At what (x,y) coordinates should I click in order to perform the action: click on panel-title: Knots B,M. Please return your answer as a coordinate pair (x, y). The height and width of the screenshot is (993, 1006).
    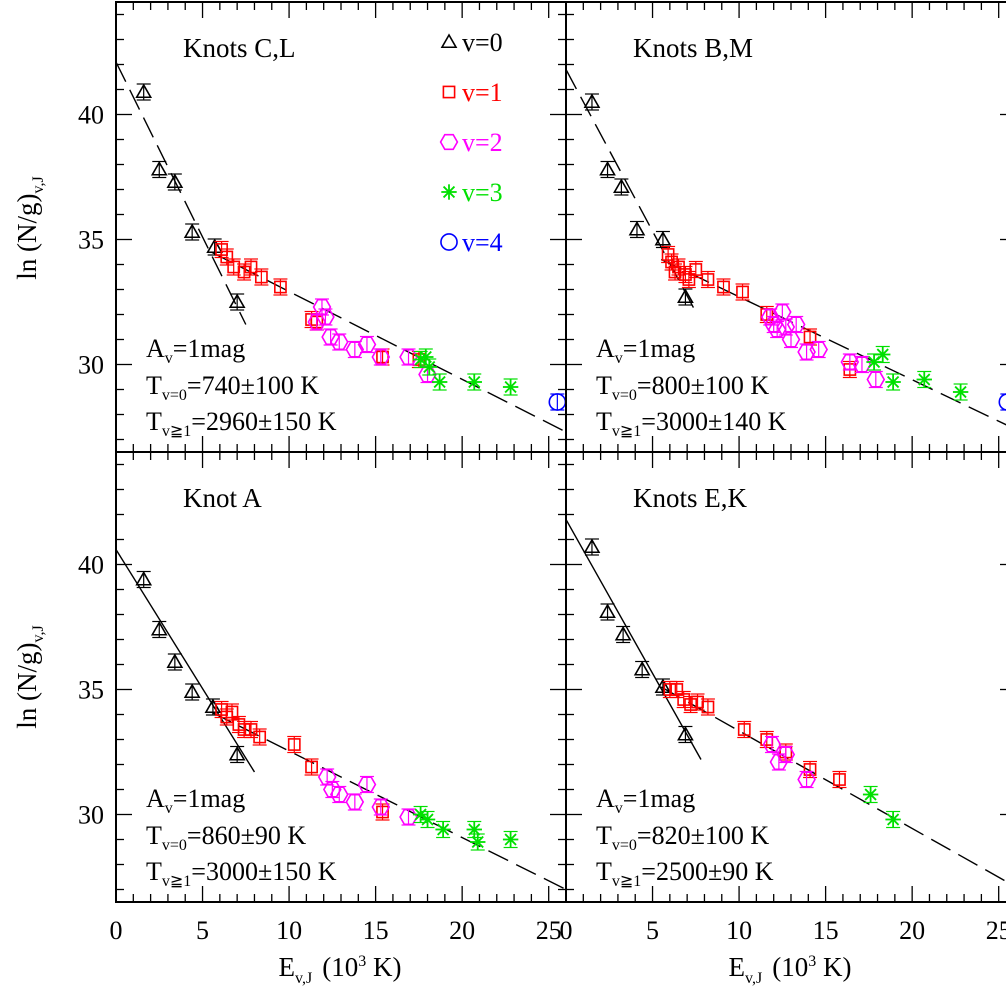
    Looking at the image, I should click on (693, 48).